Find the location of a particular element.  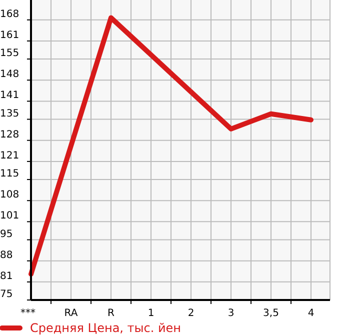

x-tick-label: 3,5 is located at coordinates (271, 313).